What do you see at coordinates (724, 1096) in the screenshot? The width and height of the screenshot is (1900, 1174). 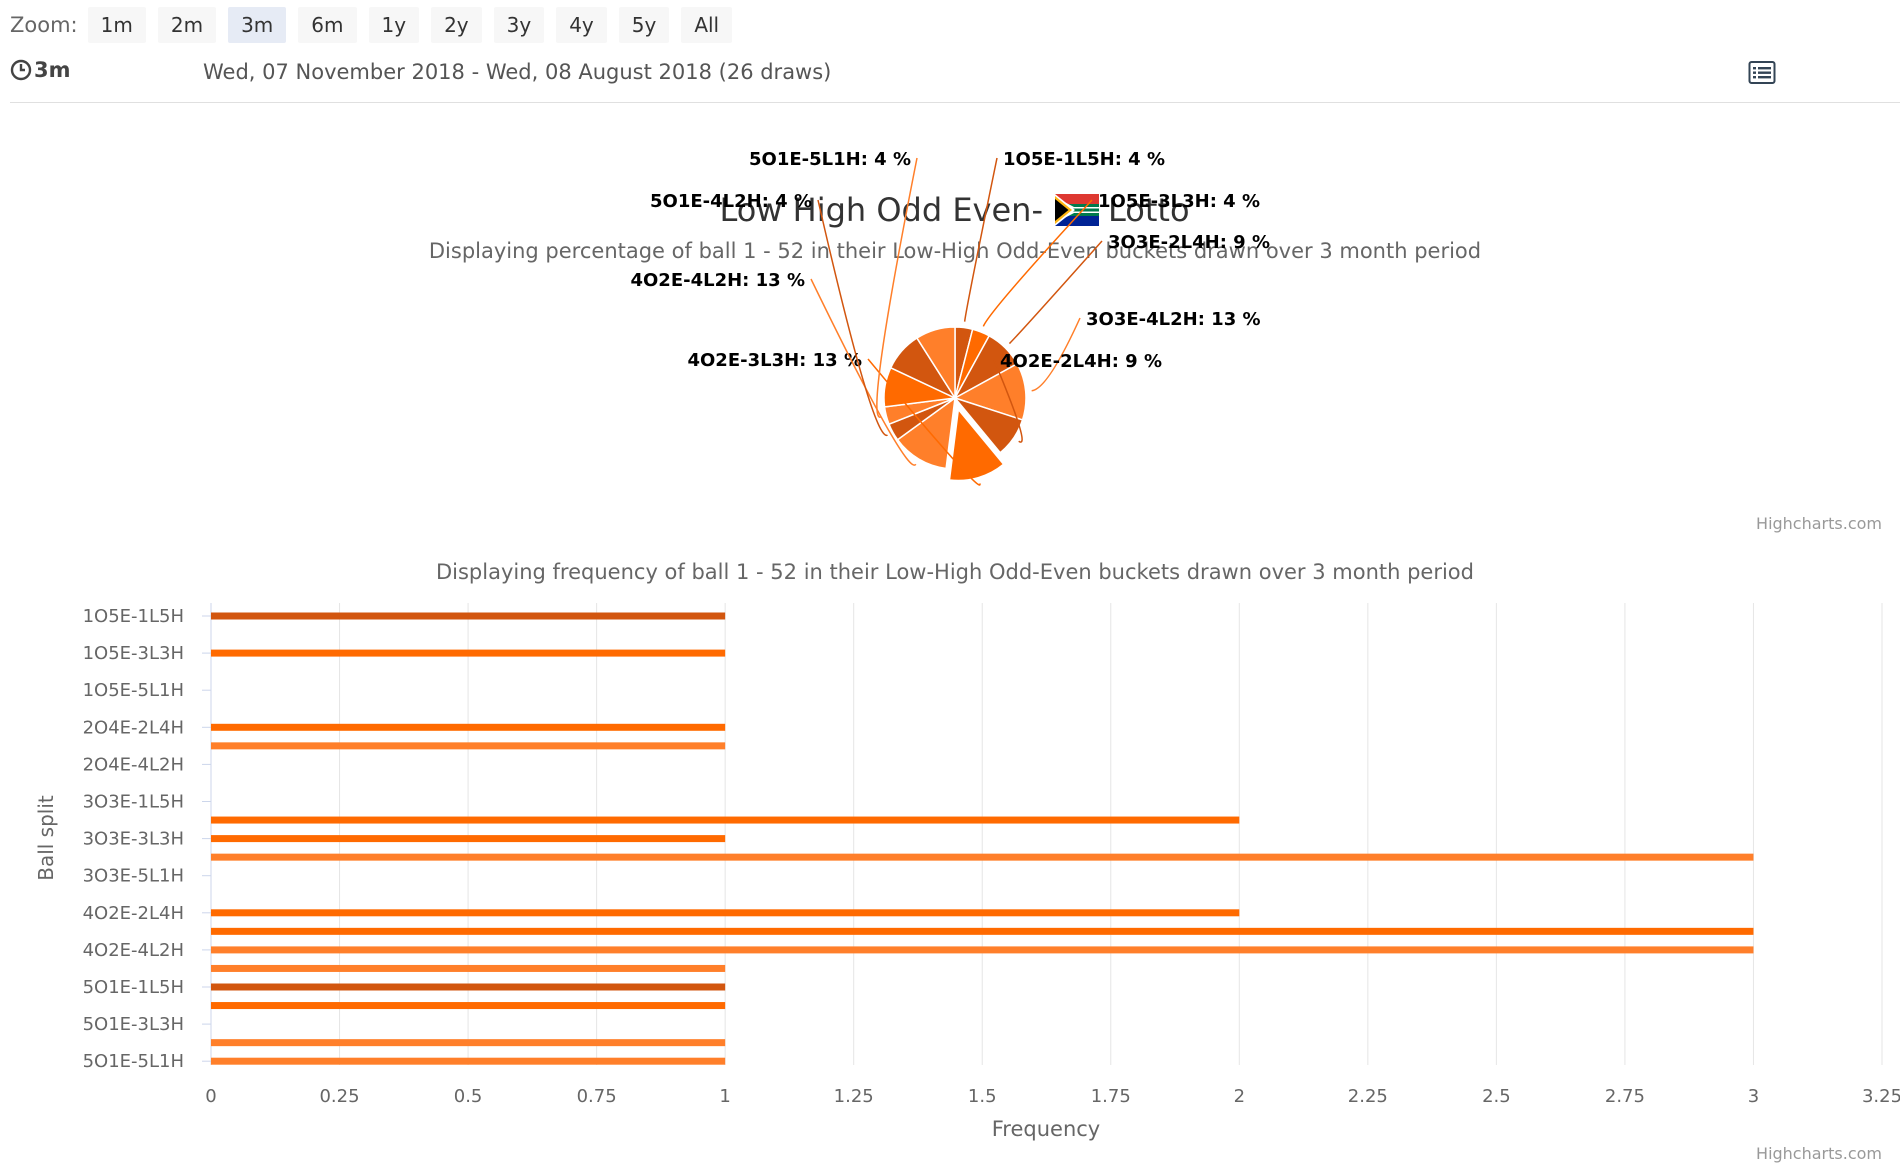 I see `bar-x-tick-label: 1` at bounding box center [724, 1096].